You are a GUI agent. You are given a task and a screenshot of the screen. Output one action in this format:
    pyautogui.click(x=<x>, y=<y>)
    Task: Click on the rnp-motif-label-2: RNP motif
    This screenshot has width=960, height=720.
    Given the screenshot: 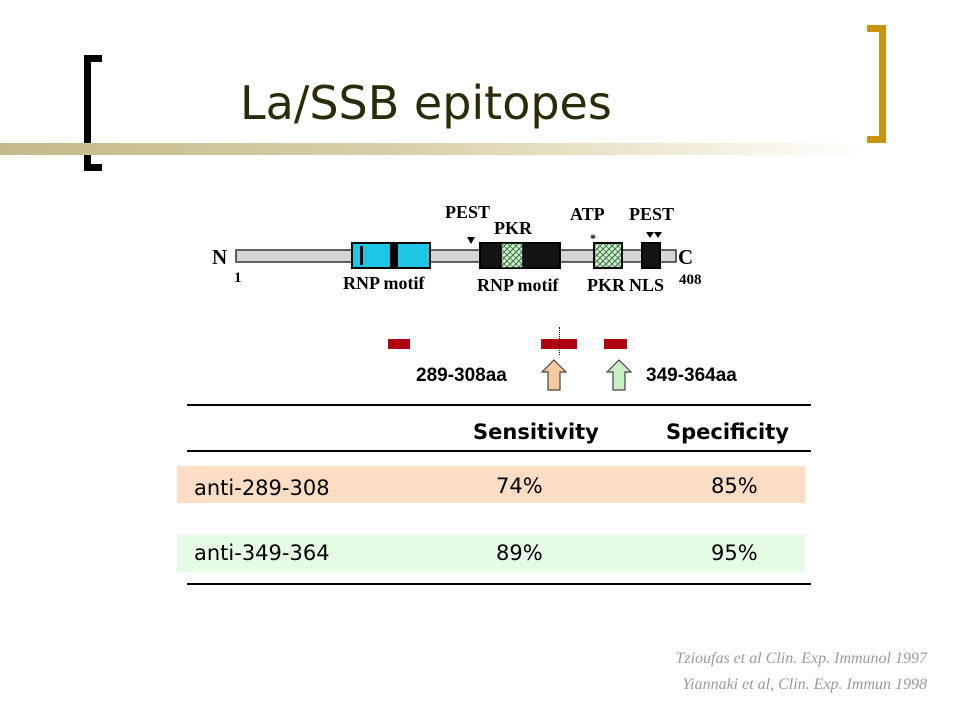 What is the action you would take?
    pyautogui.click(x=518, y=285)
    